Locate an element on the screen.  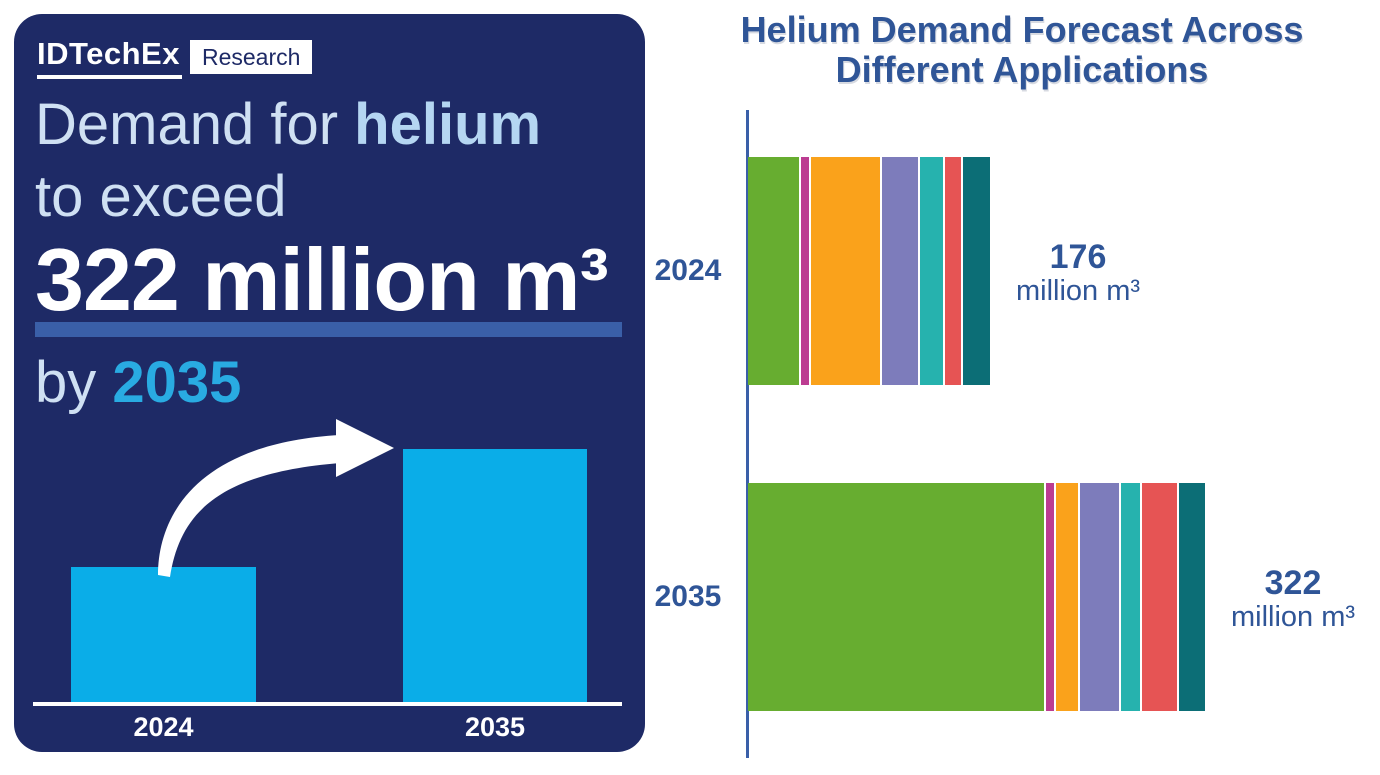
headline-line1: Demand for helium is located at coordinates (288, 125).